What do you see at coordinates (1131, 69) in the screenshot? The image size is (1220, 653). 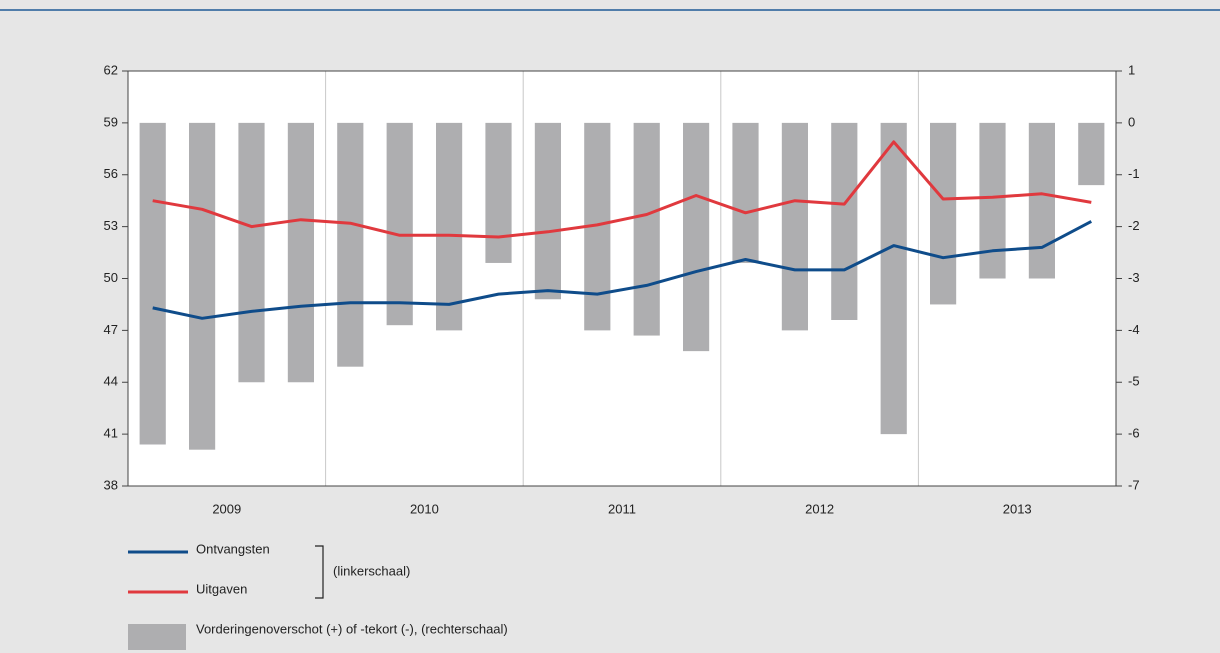 I see `y2-tick-label: 1` at bounding box center [1131, 69].